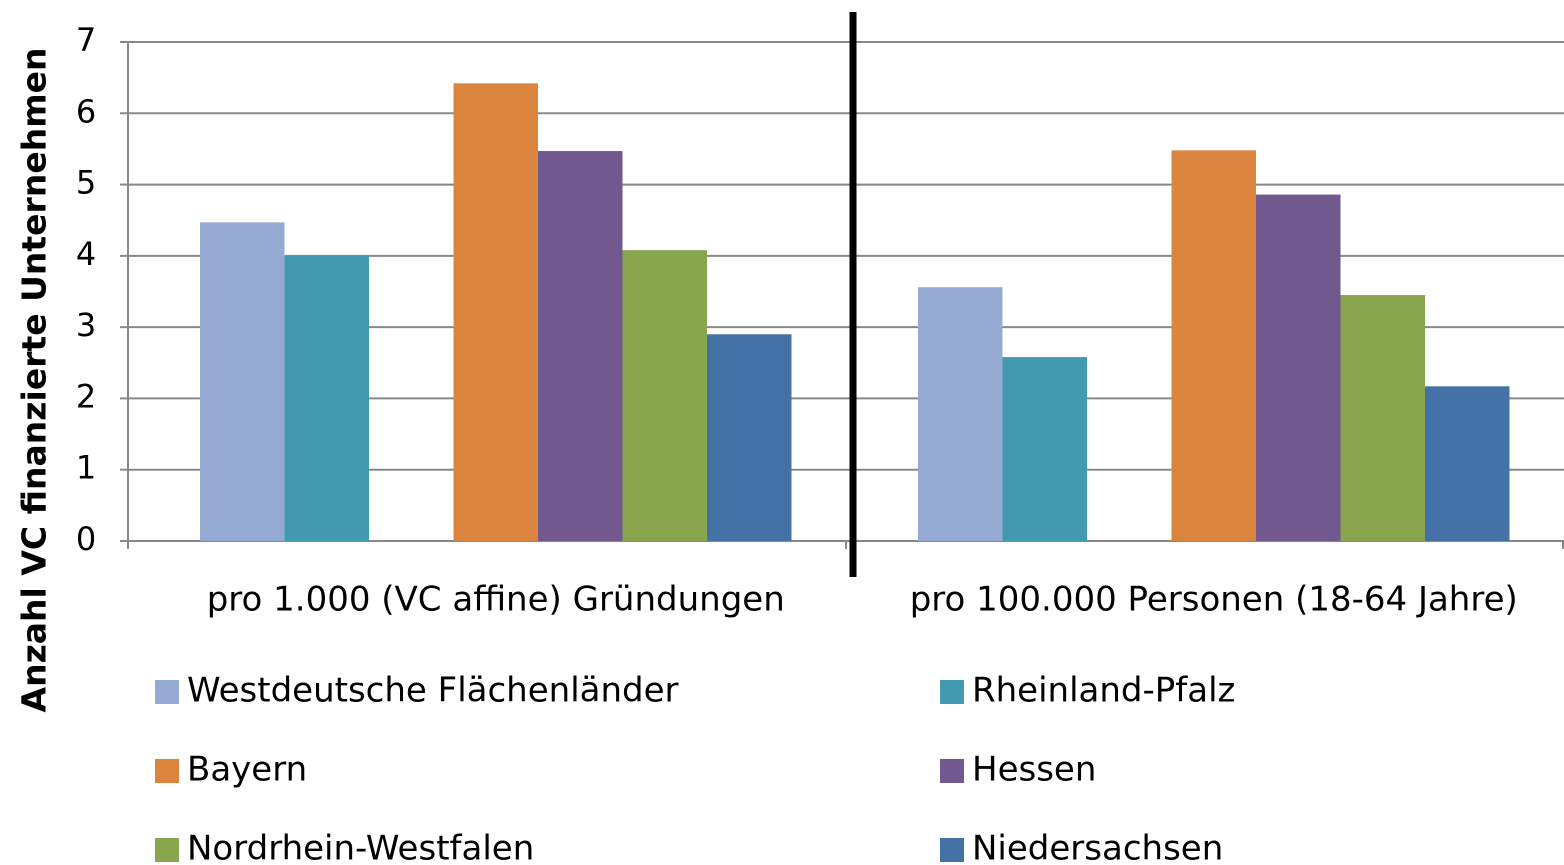 This screenshot has width=1564, height=865. I want to click on y-axis-label: Anzahl VC finanzierte Unternehmen, so click(34, 380).